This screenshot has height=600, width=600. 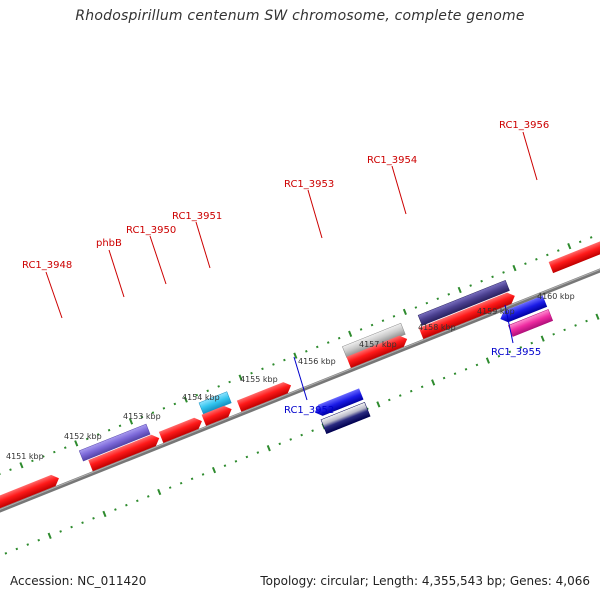 What do you see at coordinates (197, 216) in the screenshot?
I see `label-rc1-3951: RC1_3951` at bounding box center [197, 216].